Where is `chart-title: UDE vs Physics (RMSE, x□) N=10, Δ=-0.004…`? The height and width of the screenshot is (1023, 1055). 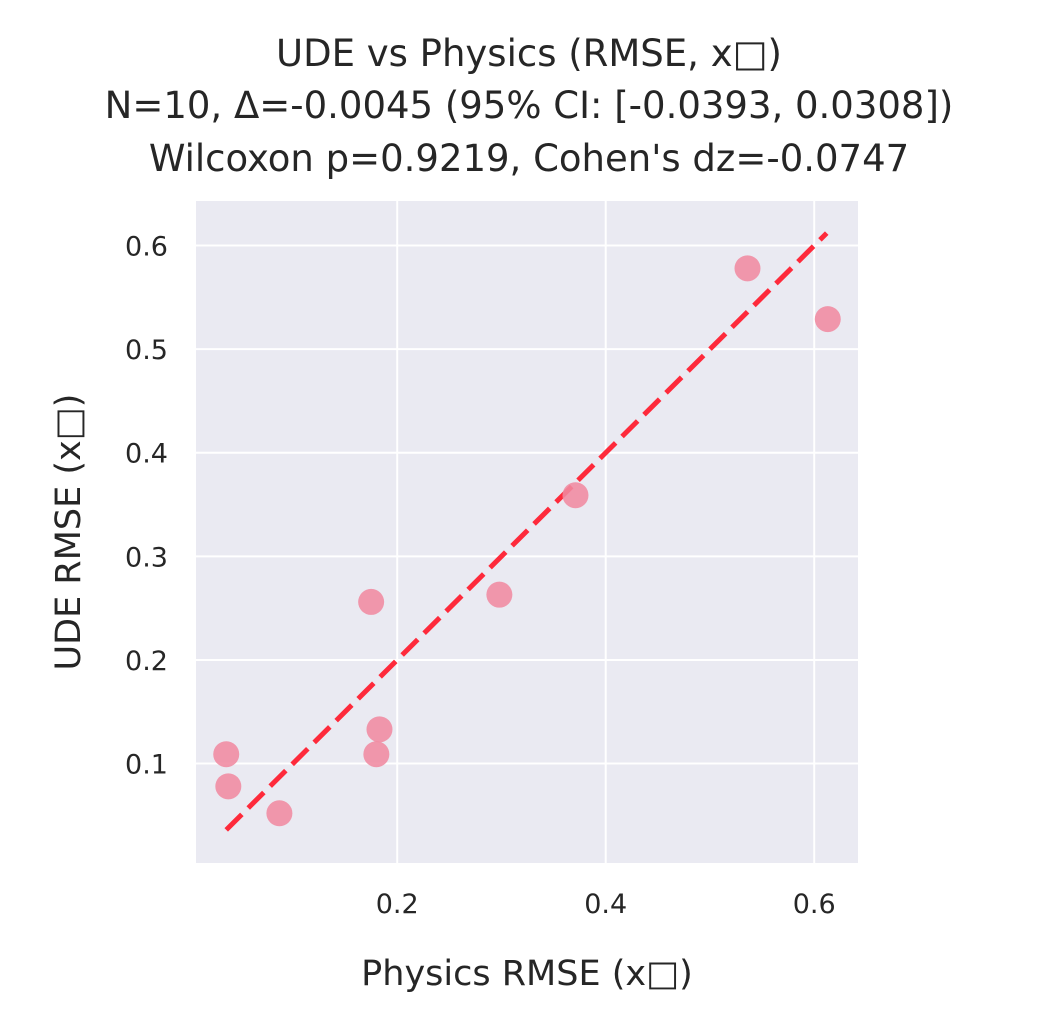
chart-title: UDE vs Physics (RMSE, x□) N=10, Δ=-0.004… is located at coordinates (529, 106).